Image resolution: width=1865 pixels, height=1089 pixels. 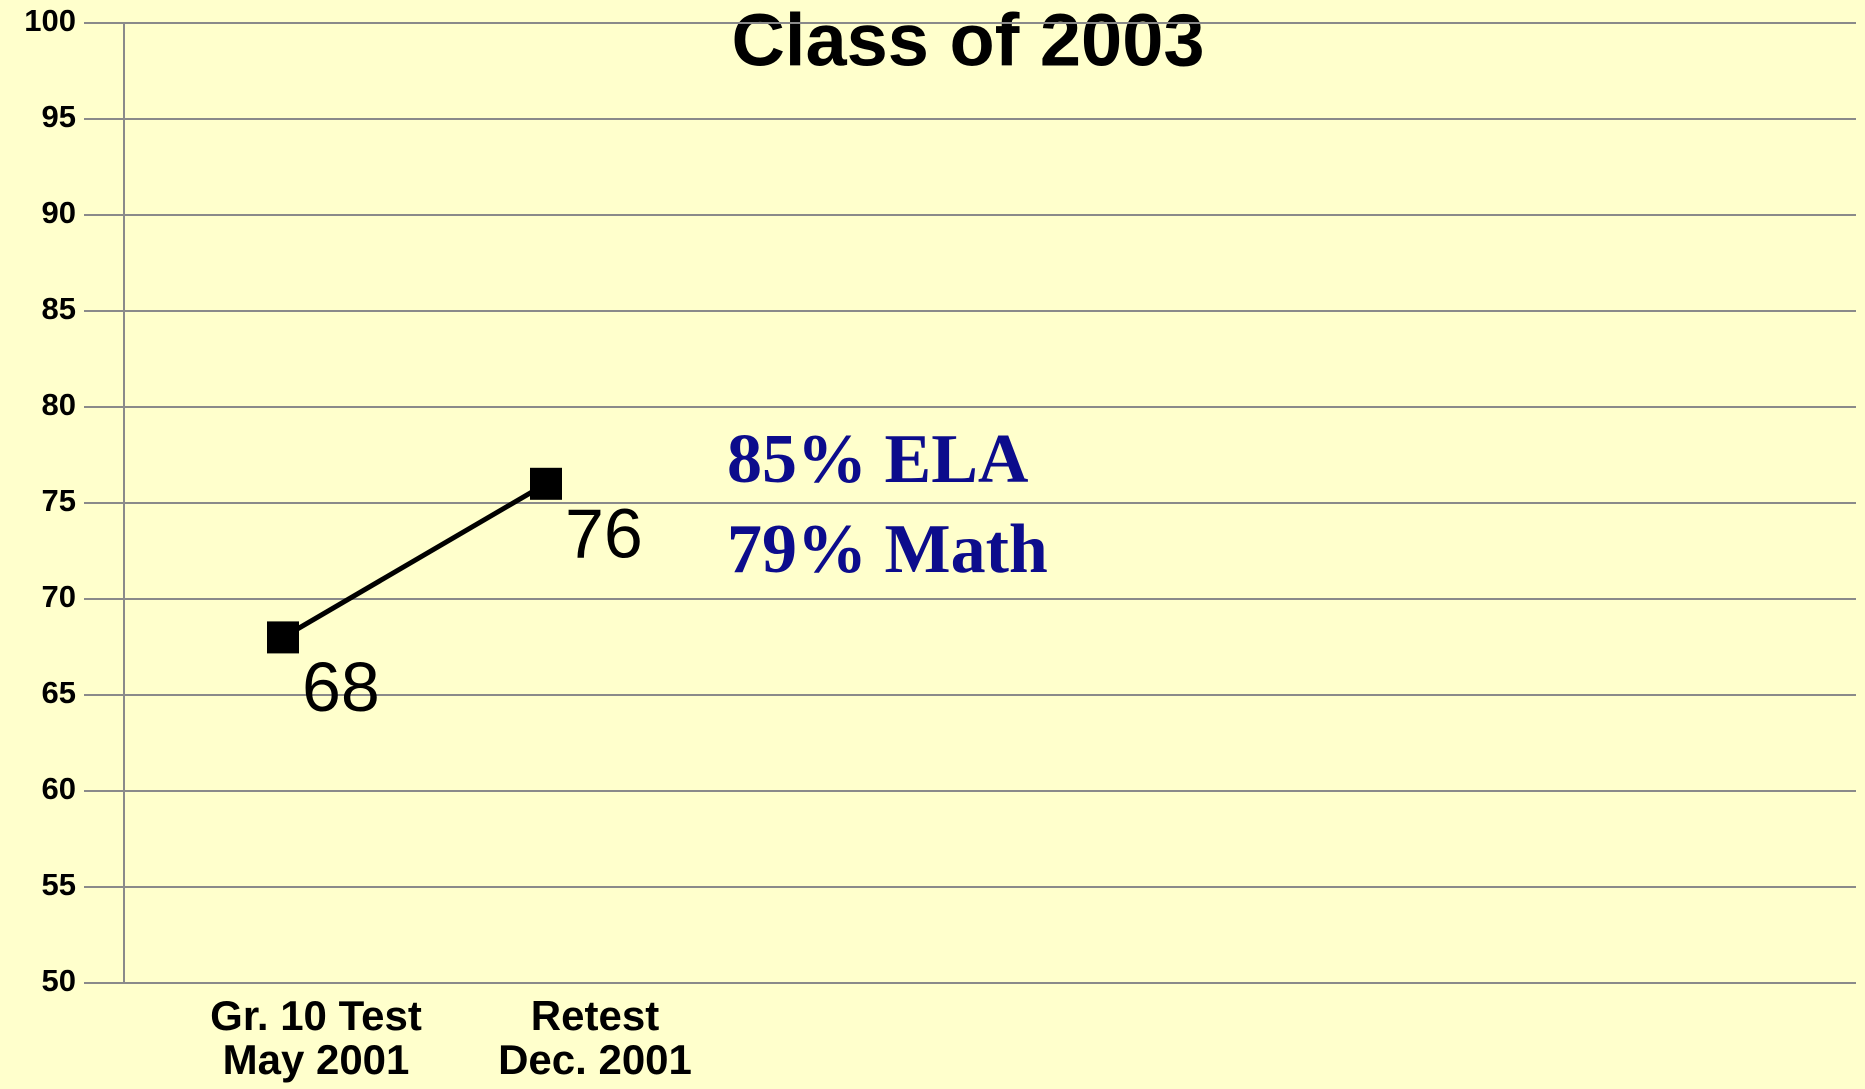 I want to click on annotation: 85% ELA, so click(x=878, y=459).